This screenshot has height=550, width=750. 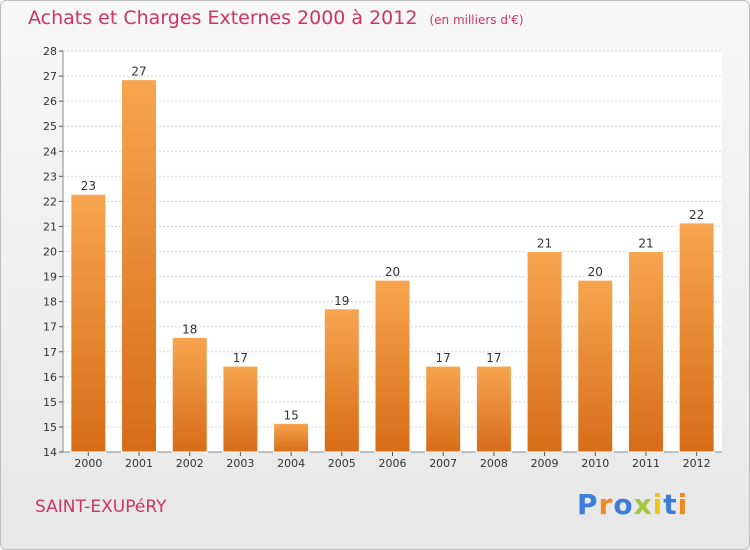 I want to click on logo-letter: P, so click(x=588, y=504).